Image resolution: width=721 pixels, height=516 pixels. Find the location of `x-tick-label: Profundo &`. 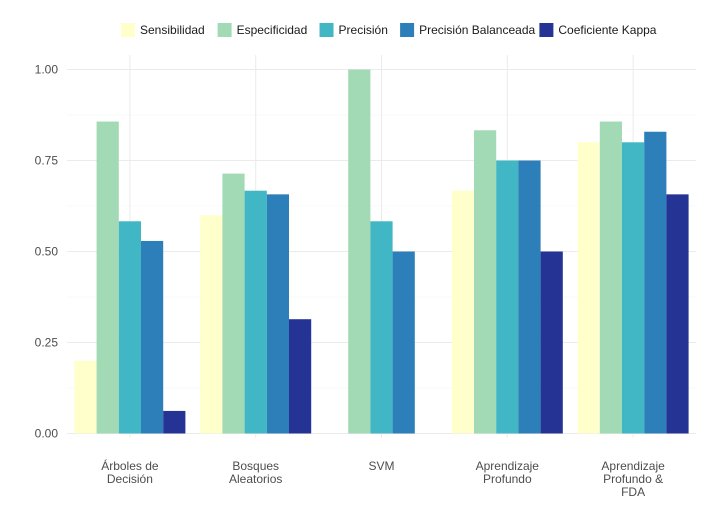

x-tick-label: Profundo & is located at coordinates (633, 479).